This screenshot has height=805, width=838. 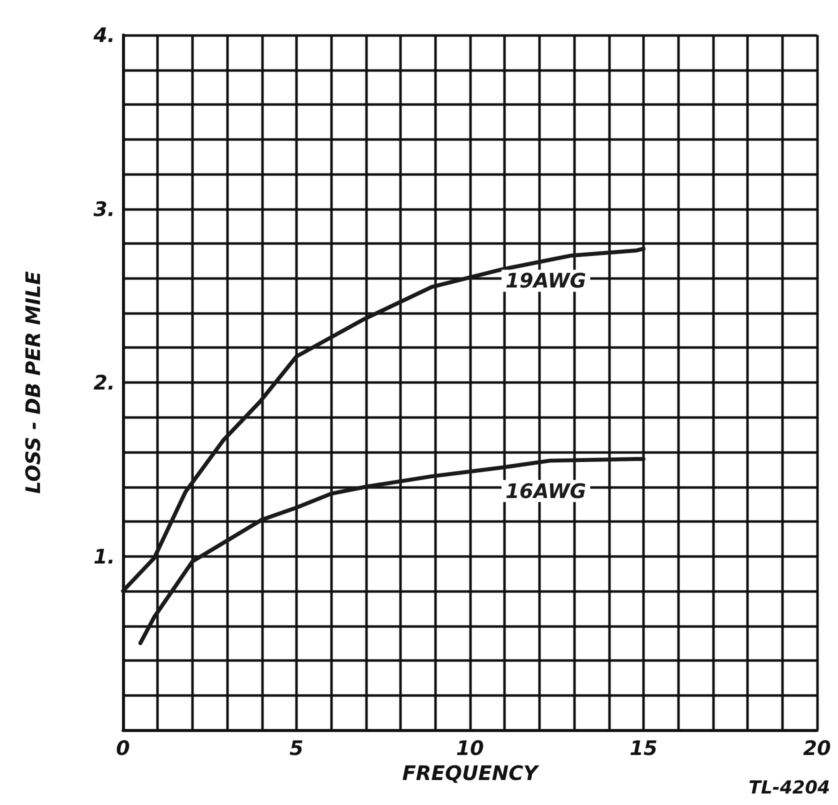 I want to click on x-tick-label: 15, so click(x=644, y=748).